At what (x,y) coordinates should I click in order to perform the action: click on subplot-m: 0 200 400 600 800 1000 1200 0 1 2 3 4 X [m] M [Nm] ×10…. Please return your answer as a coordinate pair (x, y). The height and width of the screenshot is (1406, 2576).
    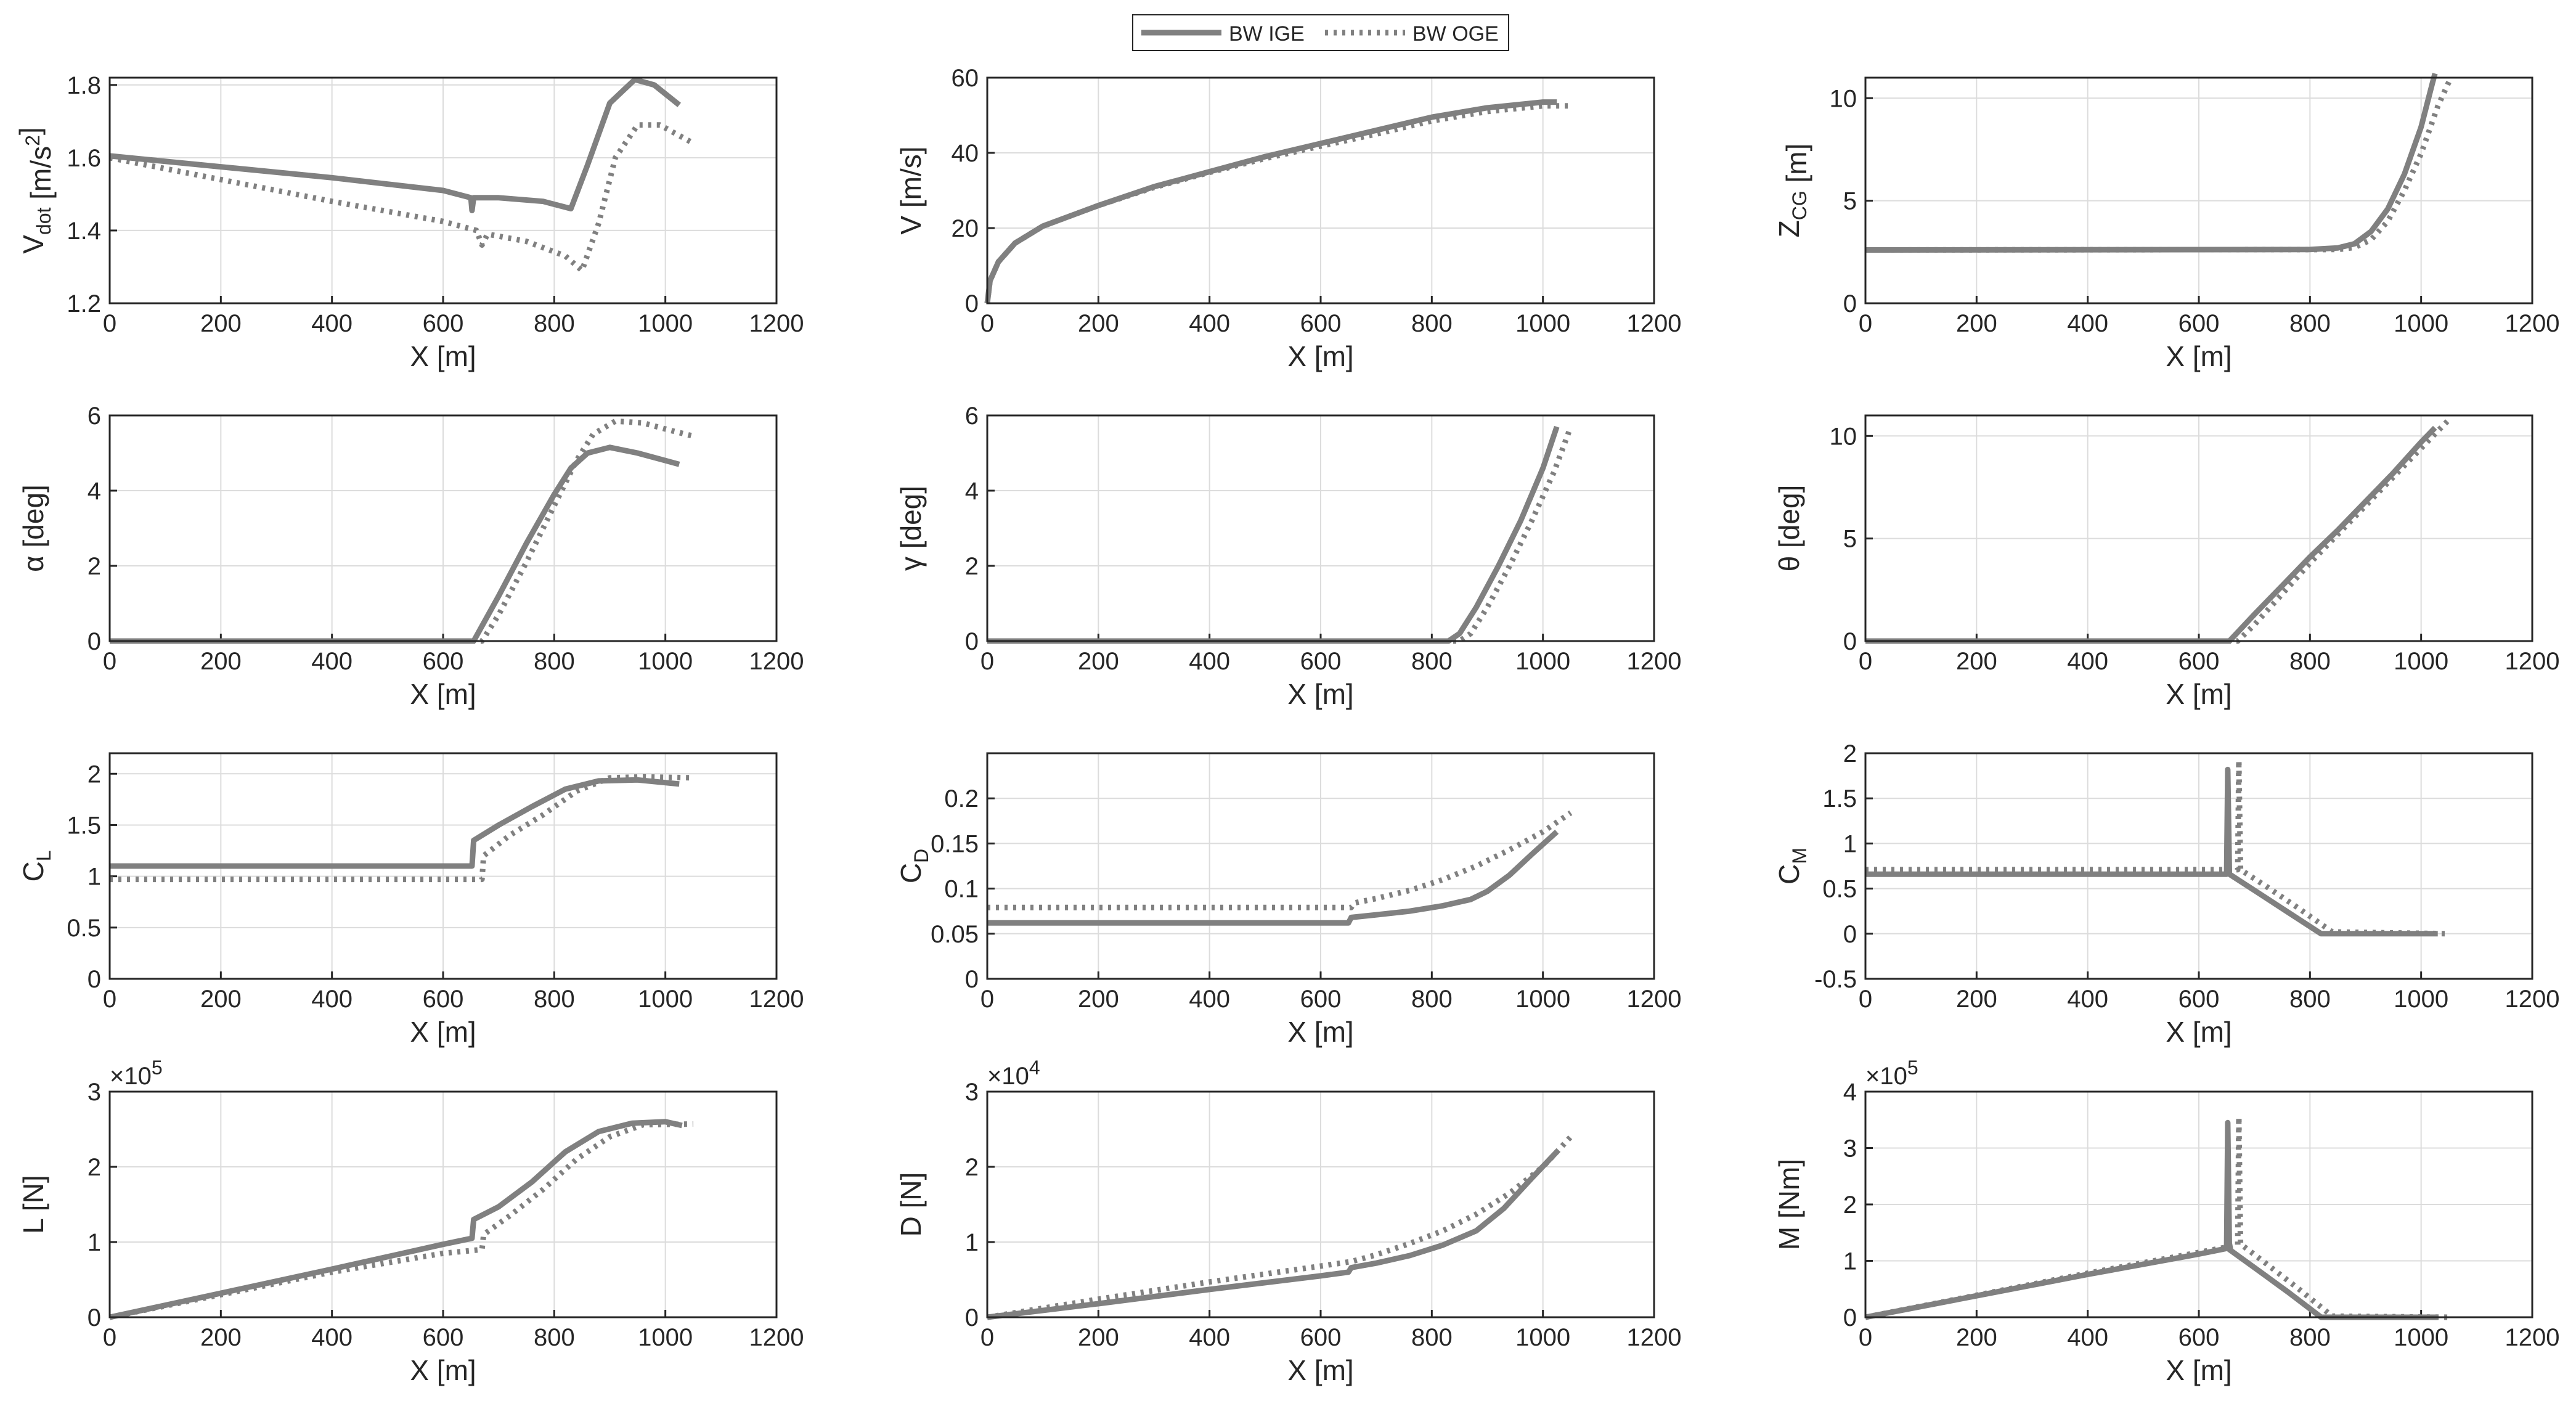
    Looking at the image, I should click on (2166, 1221).